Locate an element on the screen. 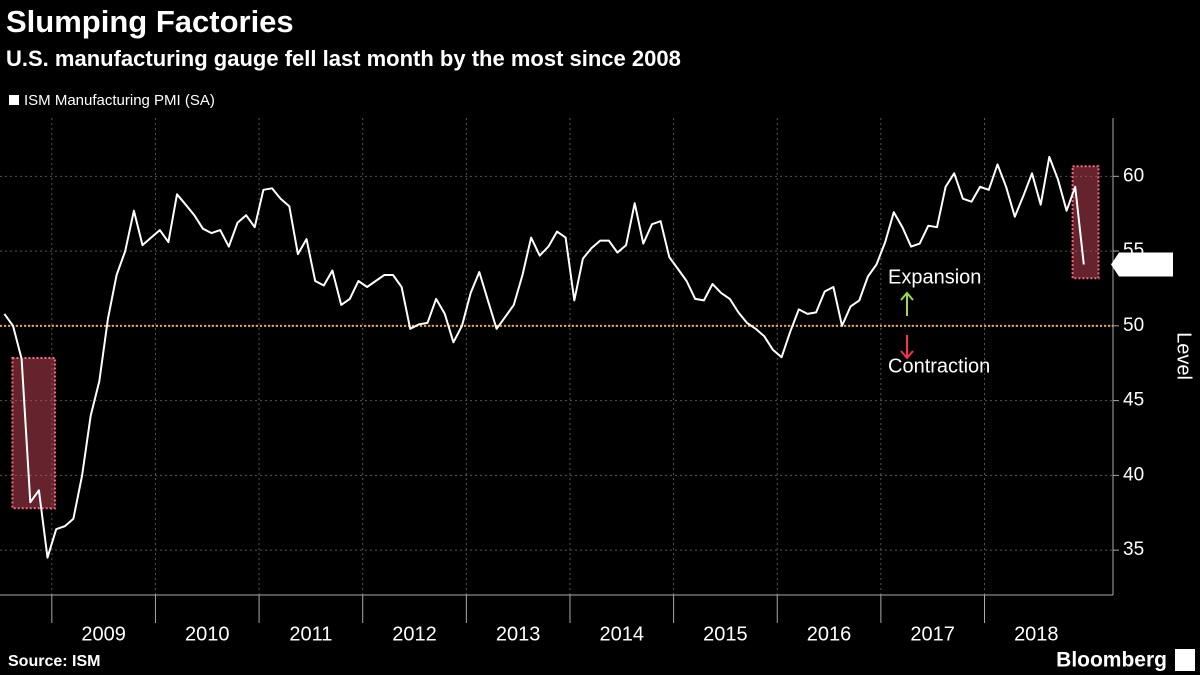 The width and height of the screenshot is (1200, 675). x-tick-label: 2015 is located at coordinates (725, 634).